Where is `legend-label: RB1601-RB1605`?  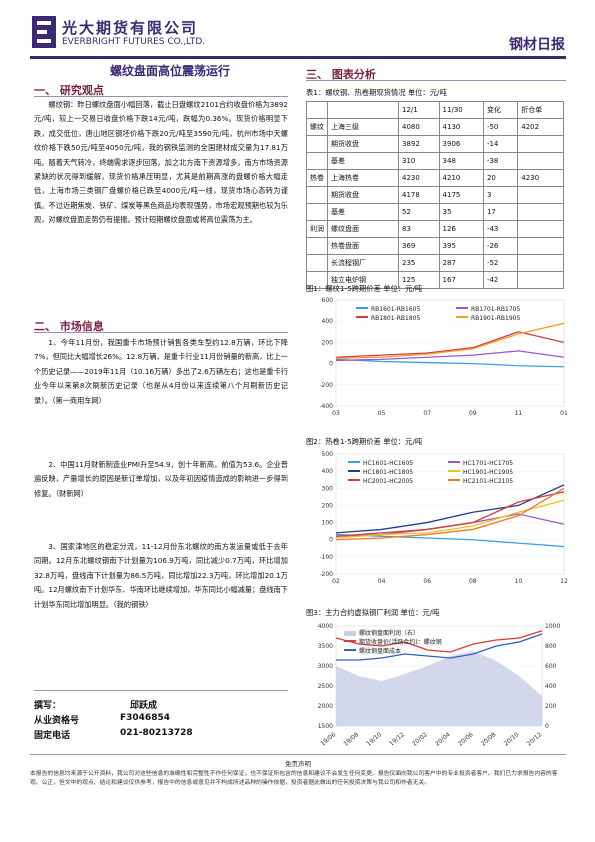 legend-label: RB1601-RB1605 is located at coordinates (395, 309).